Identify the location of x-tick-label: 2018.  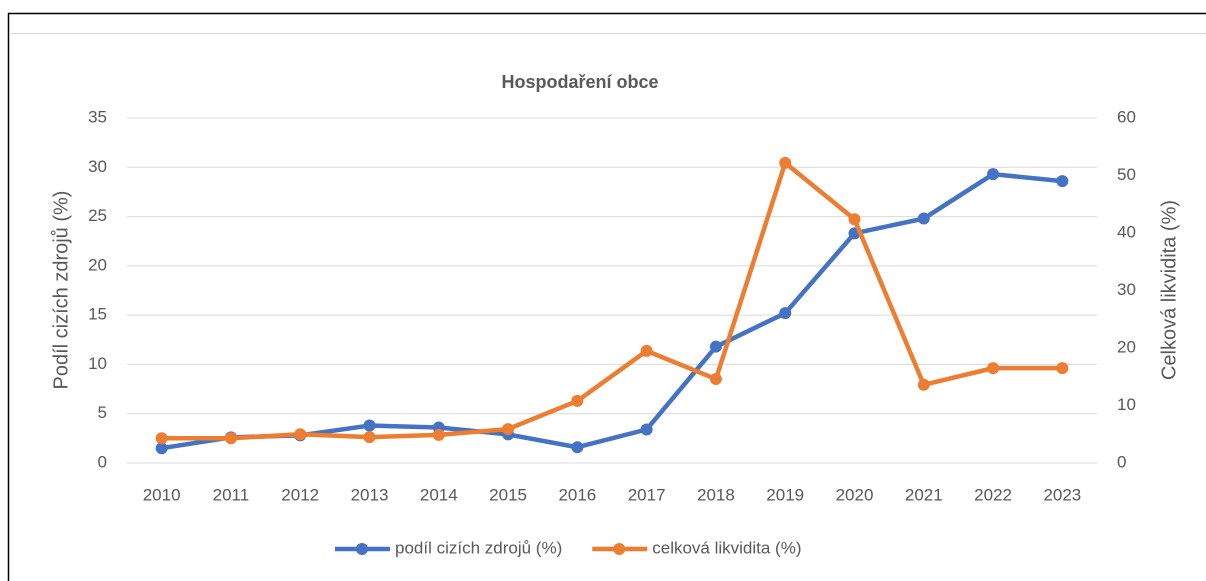
(716, 494).